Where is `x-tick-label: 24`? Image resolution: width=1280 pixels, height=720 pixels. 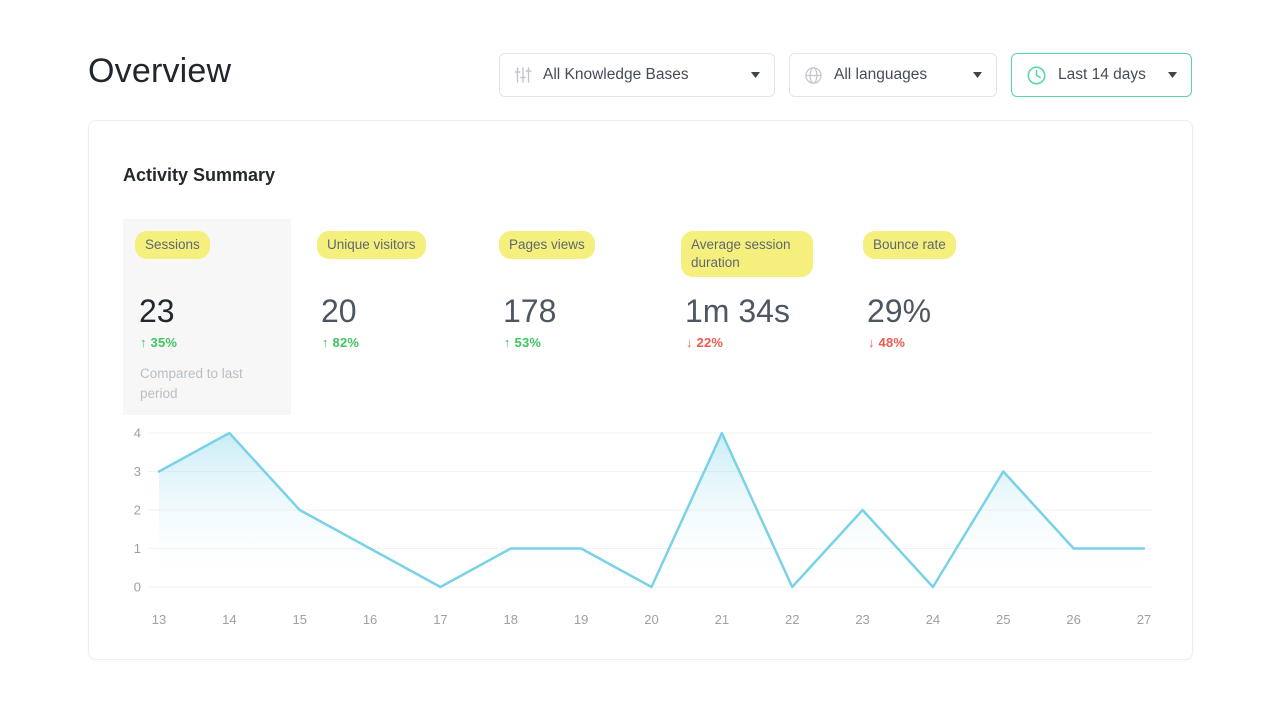 x-tick-label: 24 is located at coordinates (933, 619).